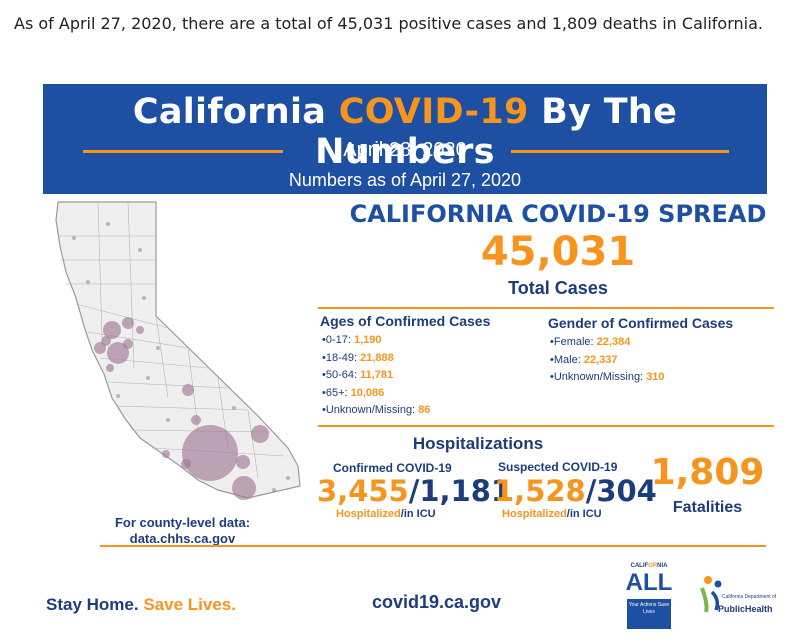  I want to click on list-item: Unknown/Missing: 86, so click(376, 411).